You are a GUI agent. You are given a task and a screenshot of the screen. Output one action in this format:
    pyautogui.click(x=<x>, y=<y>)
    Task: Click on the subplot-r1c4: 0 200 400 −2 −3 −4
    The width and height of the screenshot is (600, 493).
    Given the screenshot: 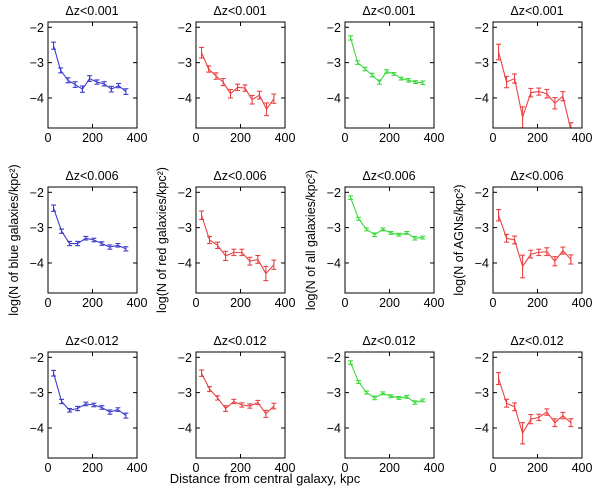 What is the action you would take?
    pyautogui.click(x=534, y=83)
    